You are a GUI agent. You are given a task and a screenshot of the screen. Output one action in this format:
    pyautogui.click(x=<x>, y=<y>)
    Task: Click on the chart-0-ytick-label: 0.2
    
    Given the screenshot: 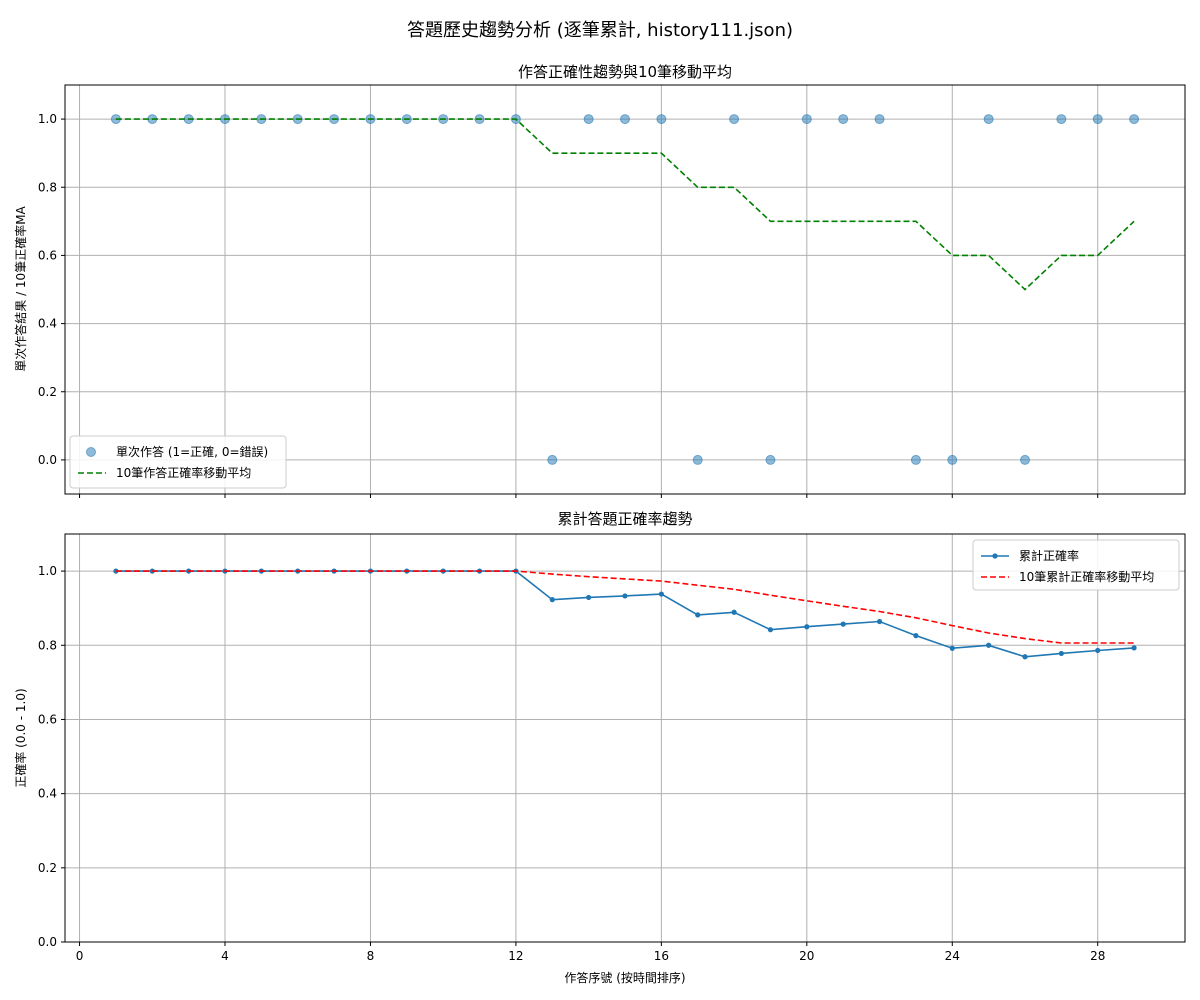 What is the action you would take?
    pyautogui.click(x=47, y=392)
    